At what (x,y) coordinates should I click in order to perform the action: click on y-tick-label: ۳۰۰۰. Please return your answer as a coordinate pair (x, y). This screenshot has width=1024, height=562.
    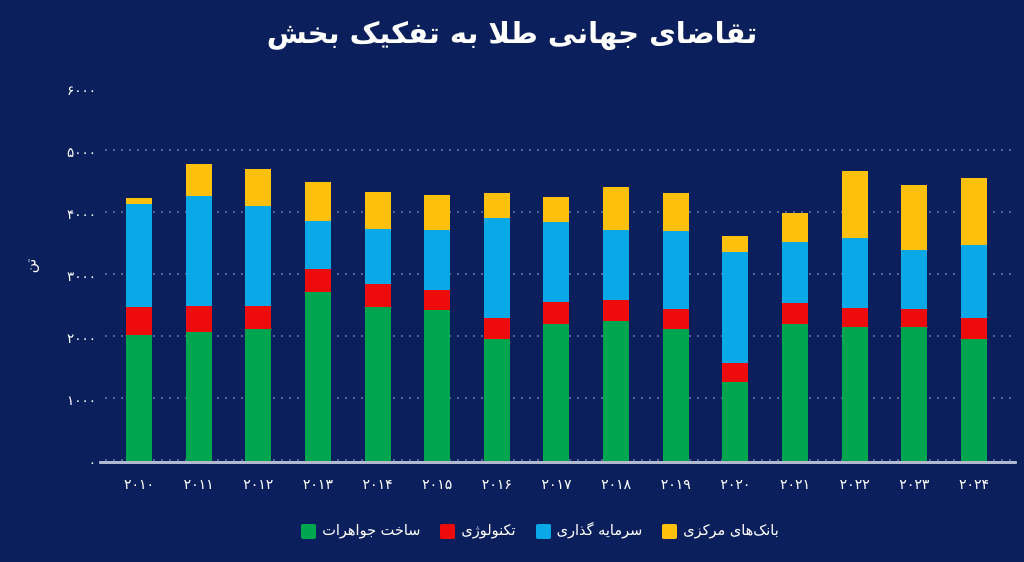
    Looking at the image, I should click on (81, 277).